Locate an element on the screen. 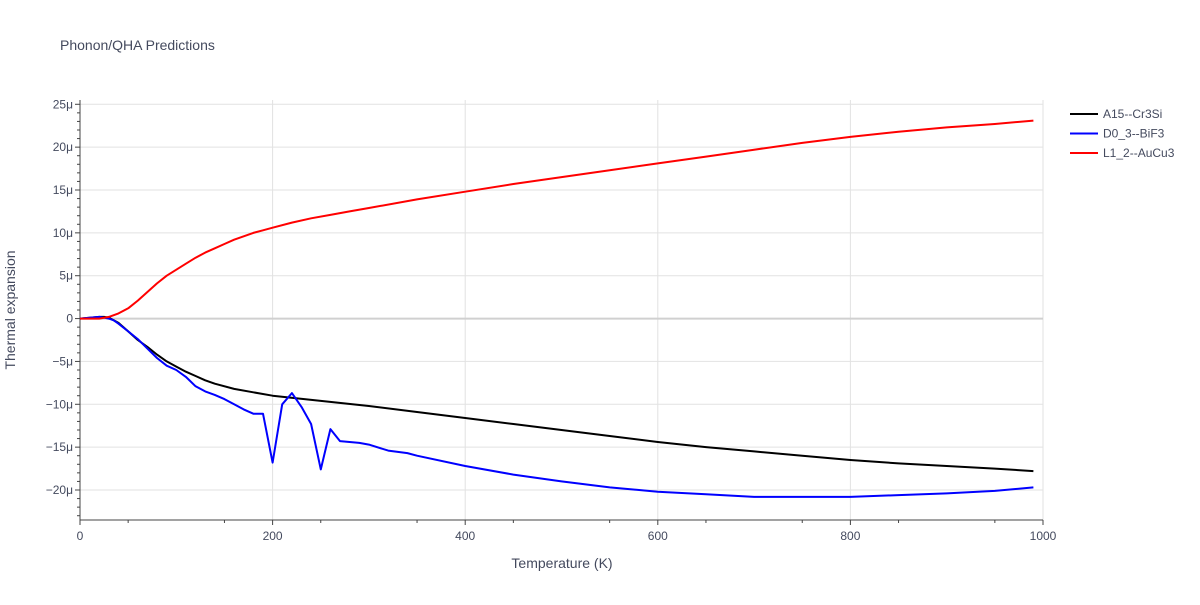 This screenshot has width=1200, height=605. chart-title: Phonon/QHA Predictions is located at coordinates (137, 45).